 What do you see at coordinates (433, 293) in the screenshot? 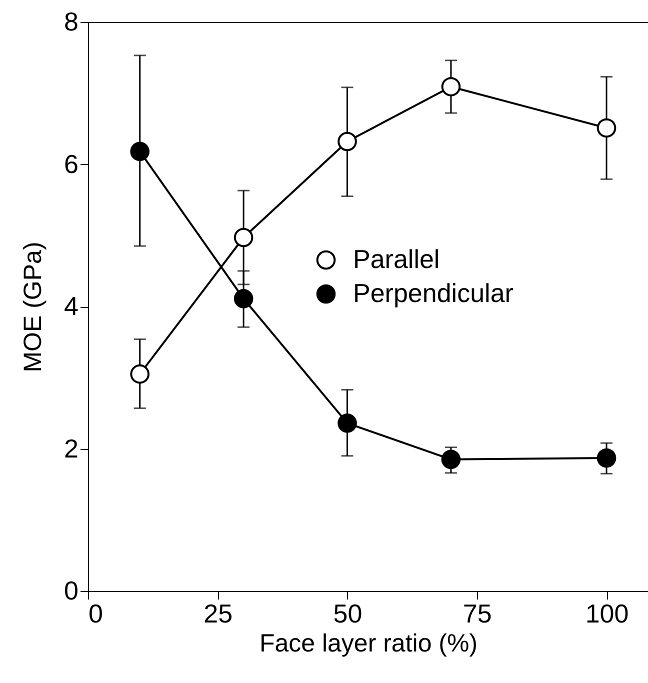
I see `legend-label: Perpendicular` at bounding box center [433, 293].